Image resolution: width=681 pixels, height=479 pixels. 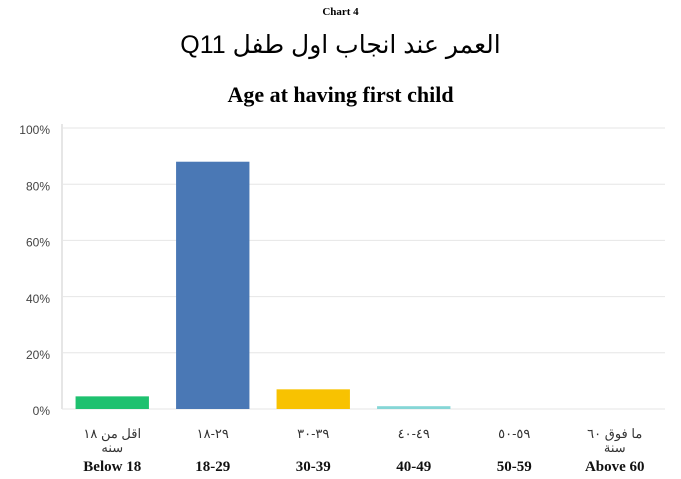 I want to click on x-tick-label: Below 18, so click(x=112, y=467).